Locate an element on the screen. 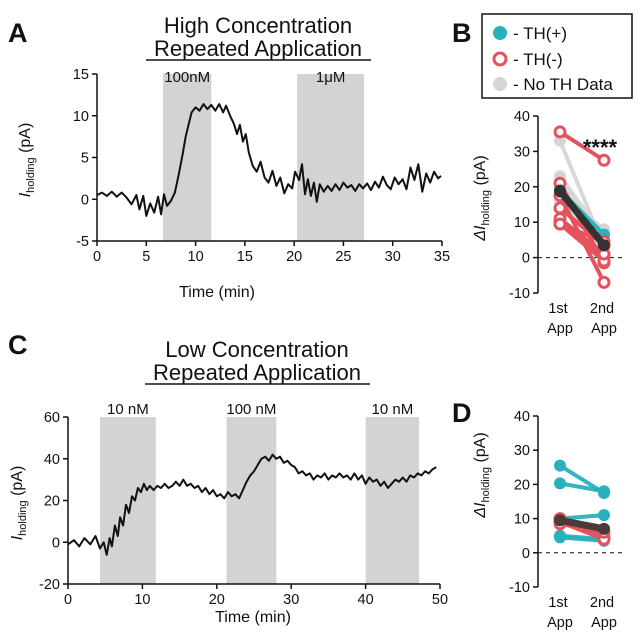  panel-a-ytick-label-4: 15 is located at coordinates (81, 75).